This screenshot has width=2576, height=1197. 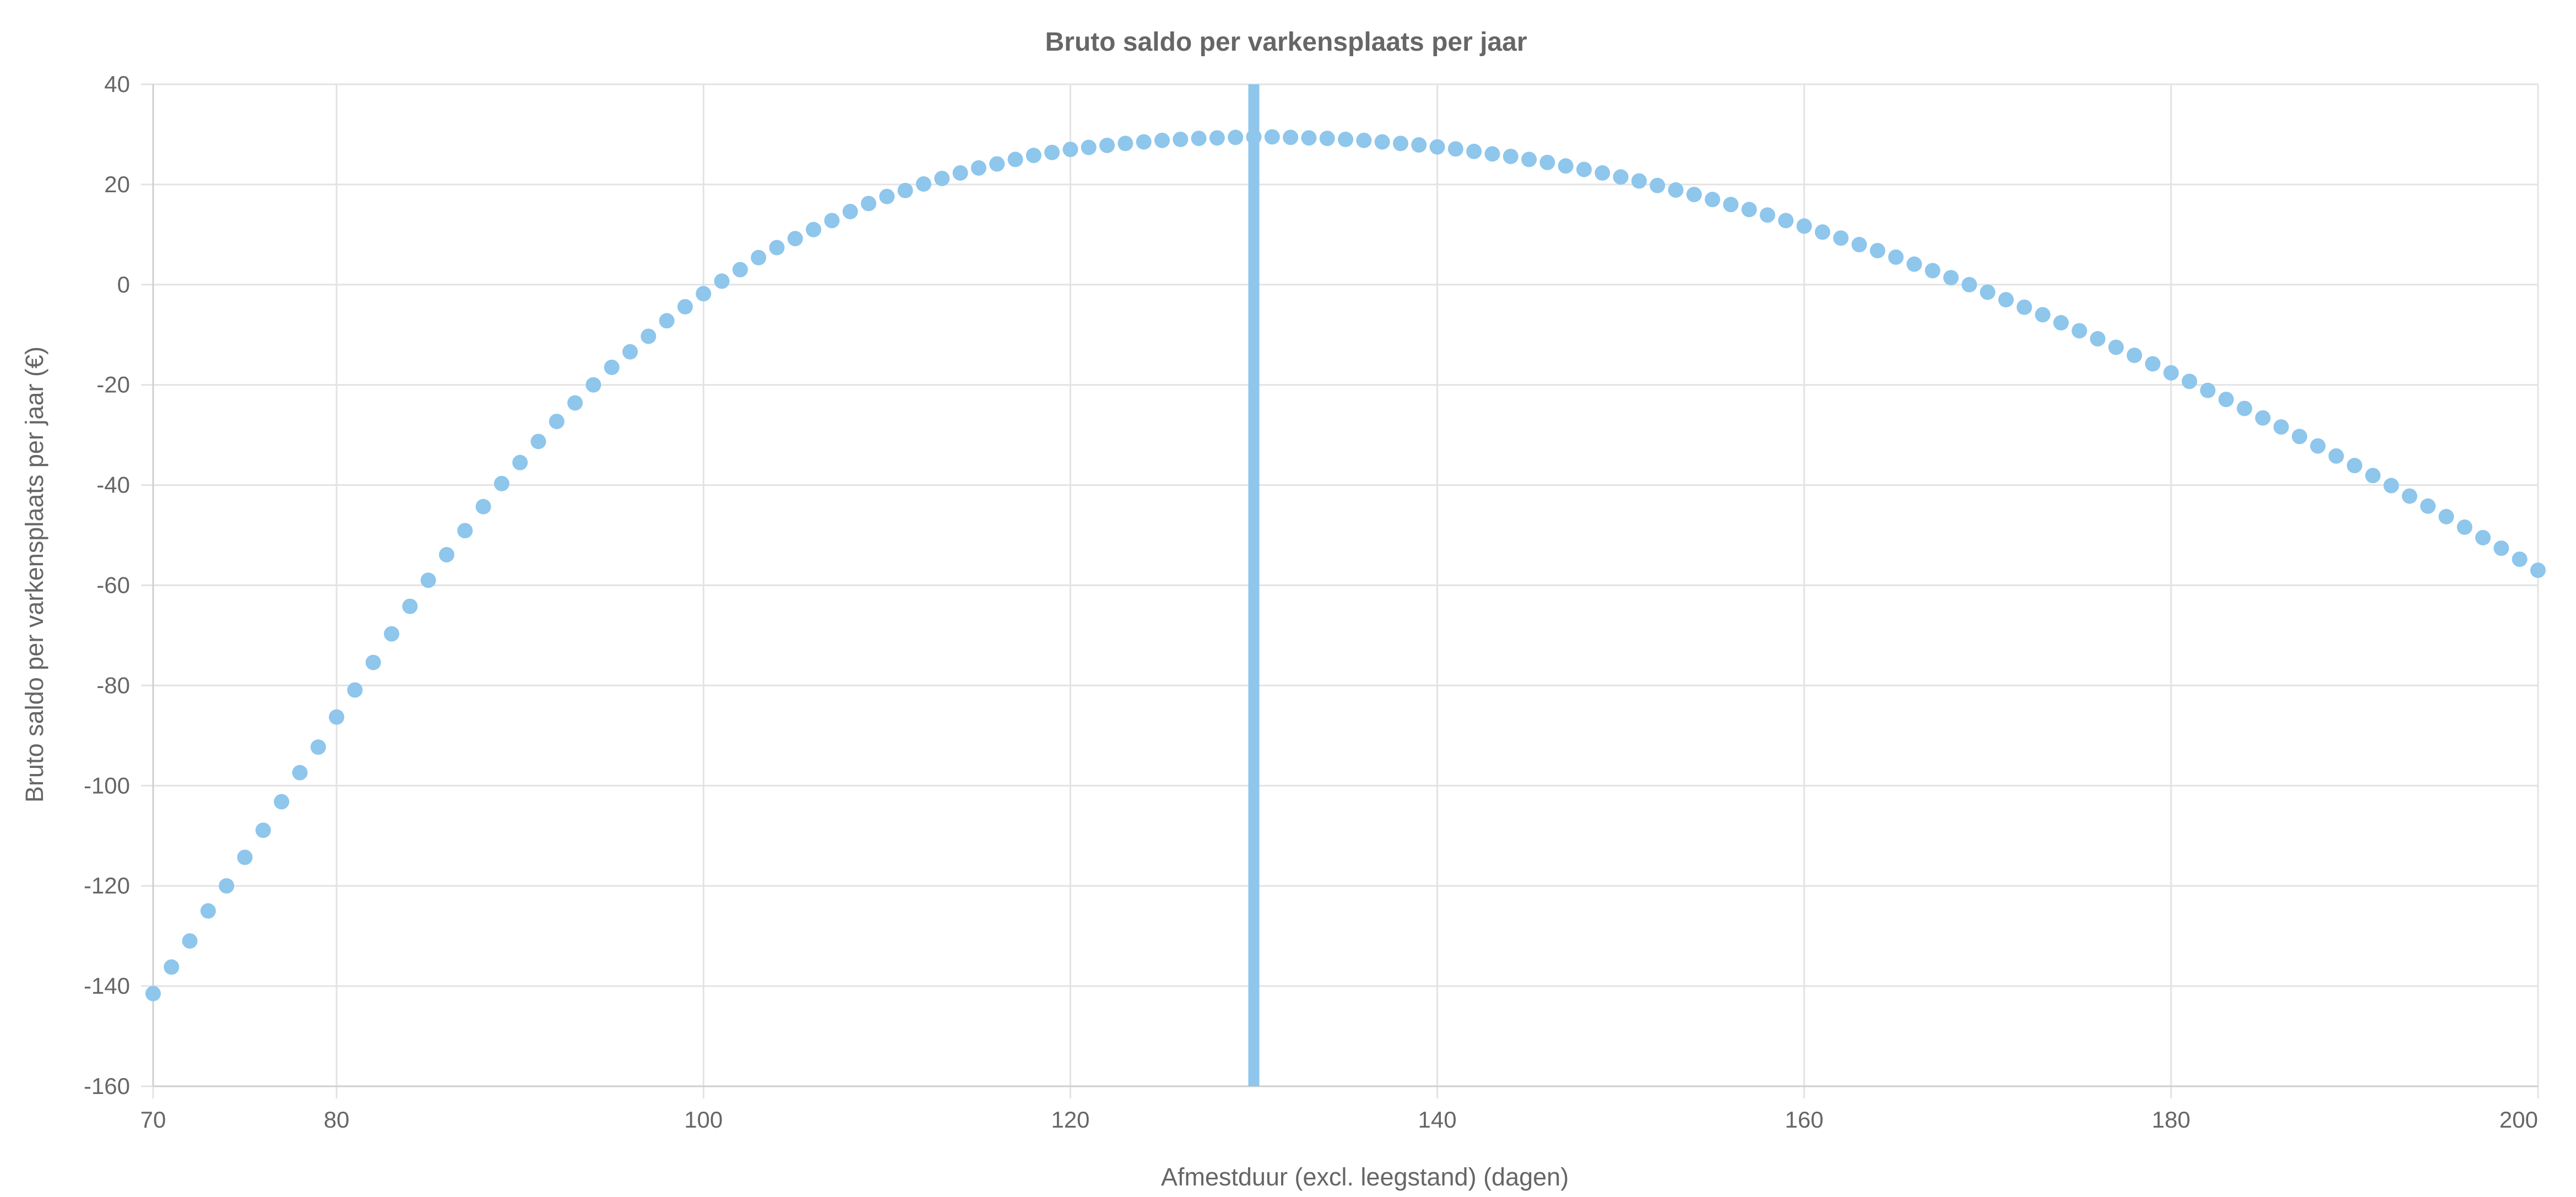 What do you see at coordinates (113, 585) in the screenshot?
I see `y-tick-label: -60` at bounding box center [113, 585].